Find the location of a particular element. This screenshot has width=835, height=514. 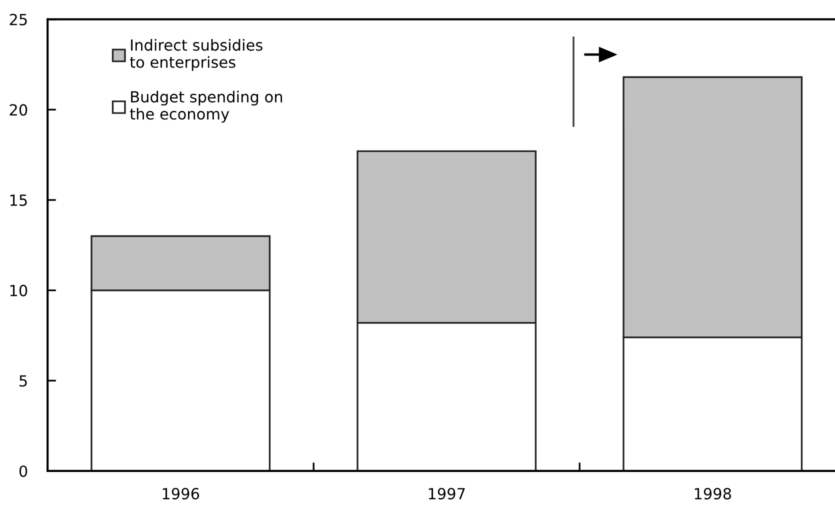

legend-label: Indirect subsidies to enterprises is located at coordinates (196, 54).